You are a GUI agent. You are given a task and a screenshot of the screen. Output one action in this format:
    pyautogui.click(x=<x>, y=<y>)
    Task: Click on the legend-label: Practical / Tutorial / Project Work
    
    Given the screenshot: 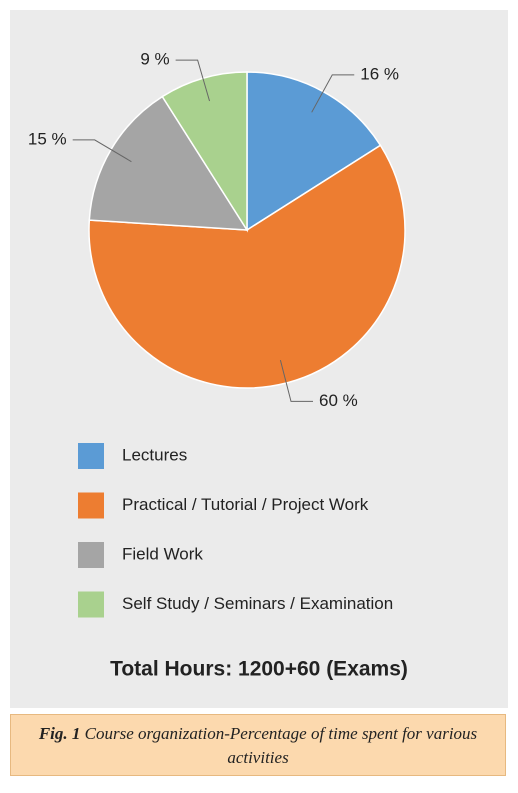 What is the action you would take?
    pyautogui.click(x=245, y=504)
    